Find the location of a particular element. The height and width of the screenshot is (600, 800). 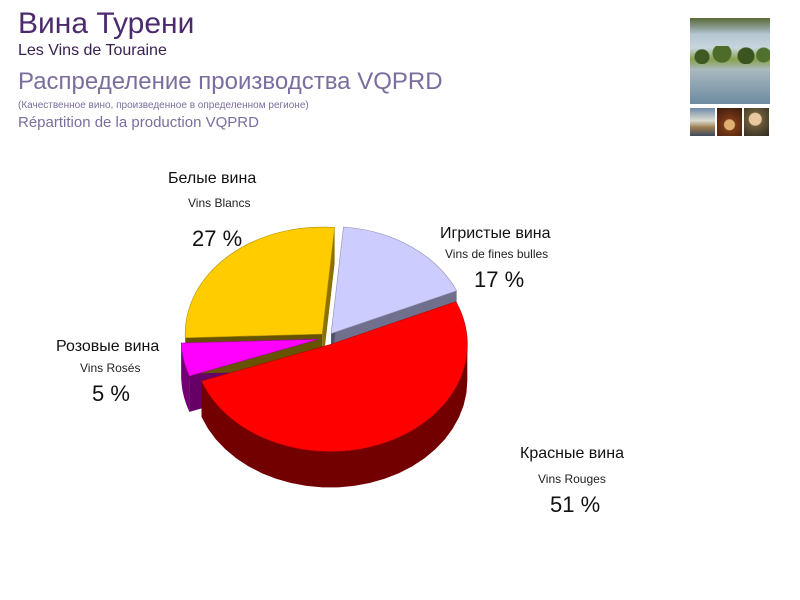

pie-slice-sparkling is located at coordinates (394, 280).